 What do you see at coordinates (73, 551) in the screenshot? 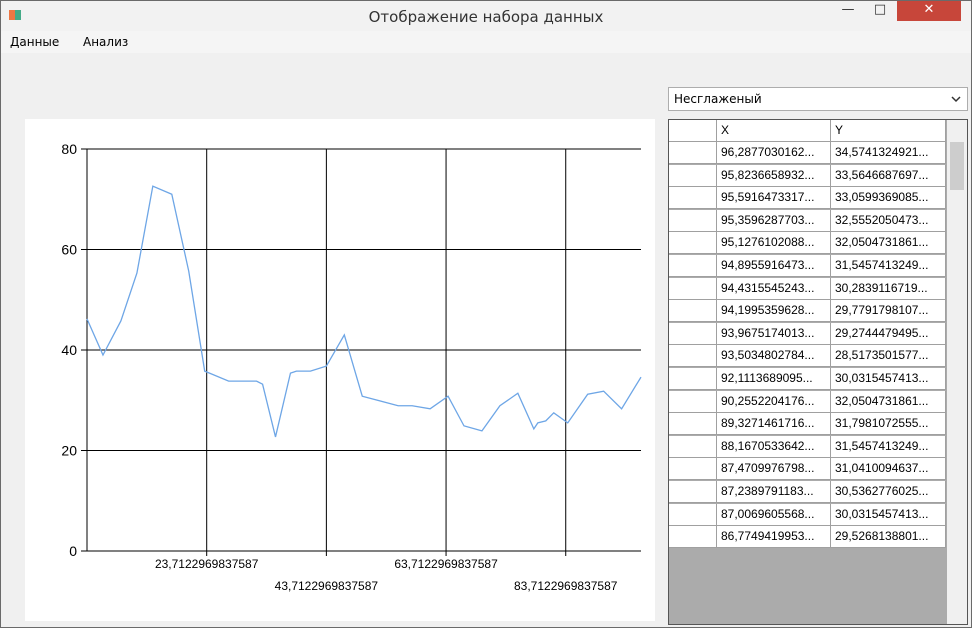
I see `y-tick-label: 0` at bounding box center [73, 551].